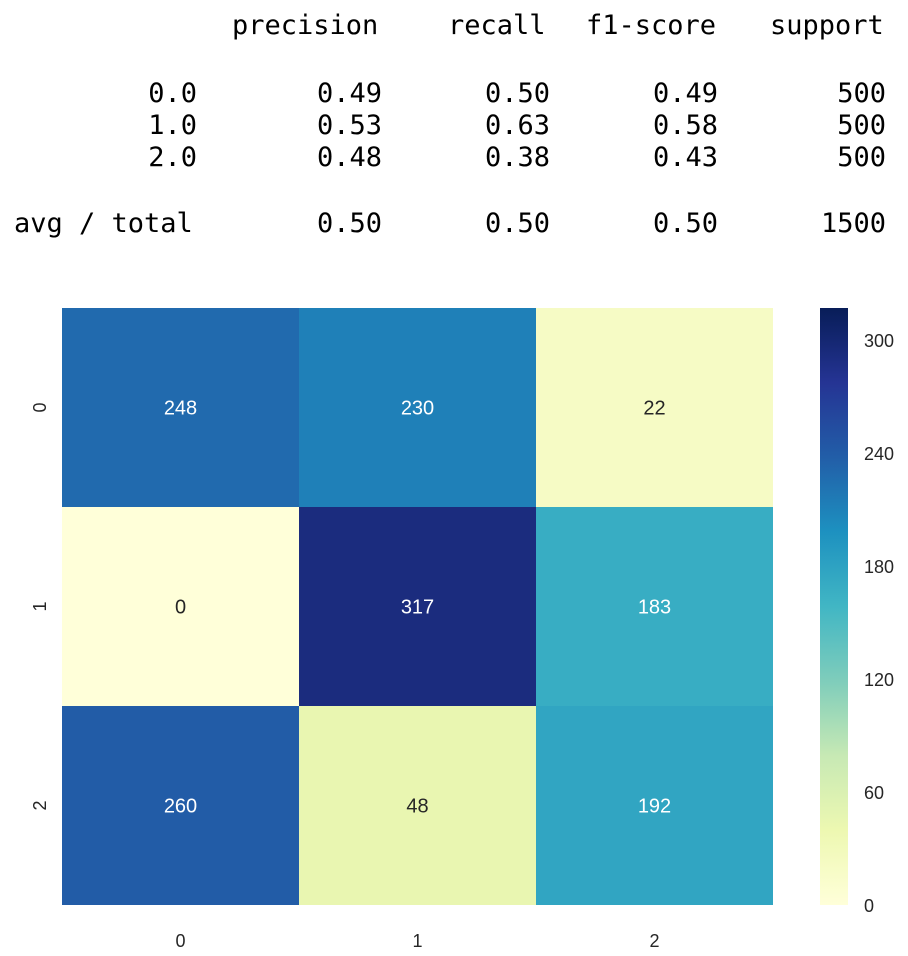 The width and height of the screenshot is (908, 956). I want to click on heatmap-cell-label: 317, so click(417, 608).